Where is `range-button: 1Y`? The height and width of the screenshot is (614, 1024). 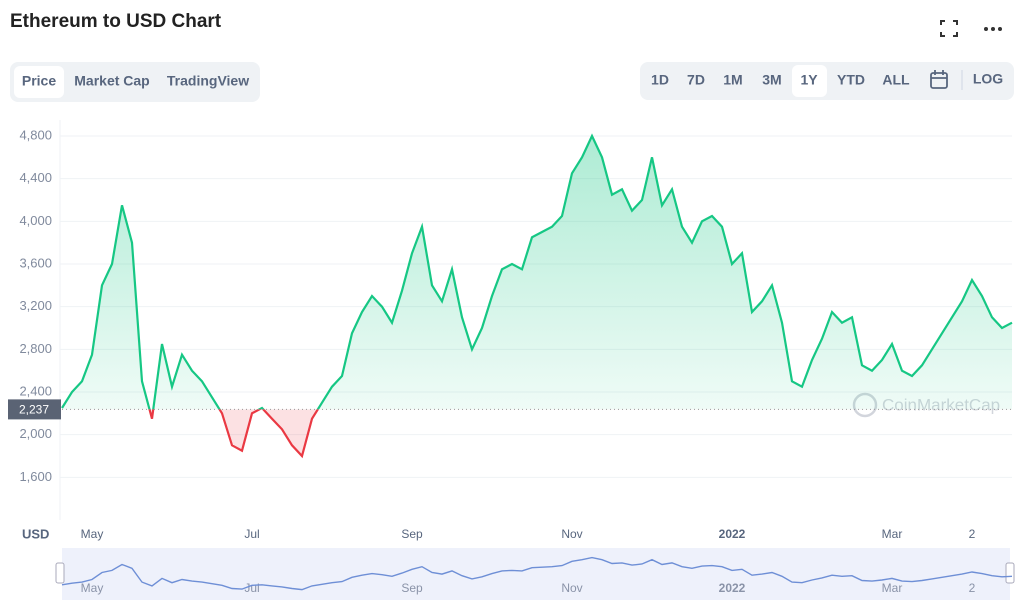 range-button: 1Y is located at coordinates (809, 80).